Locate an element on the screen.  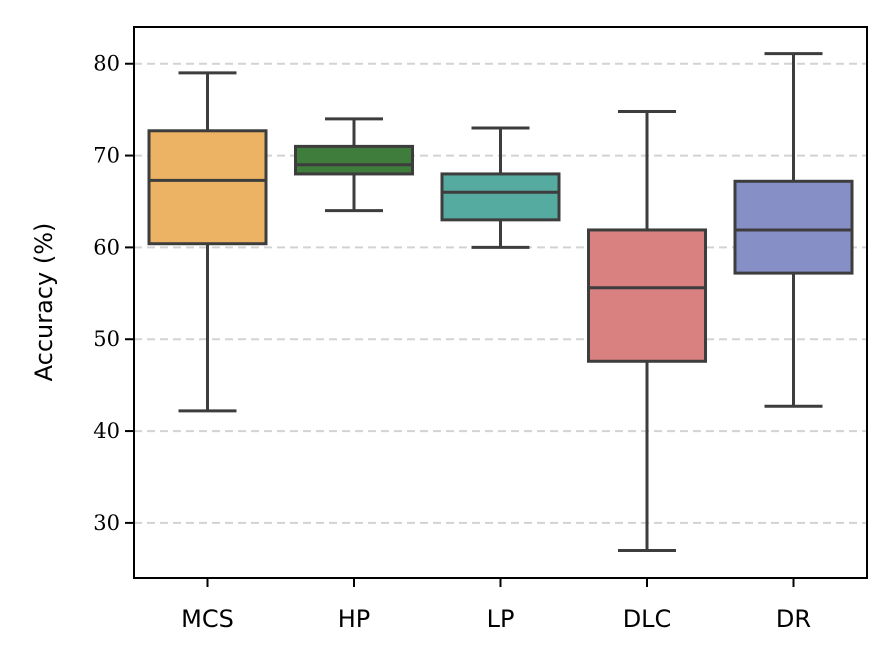
x-tick-label-dr: DR is located at coordinates (793, 619).